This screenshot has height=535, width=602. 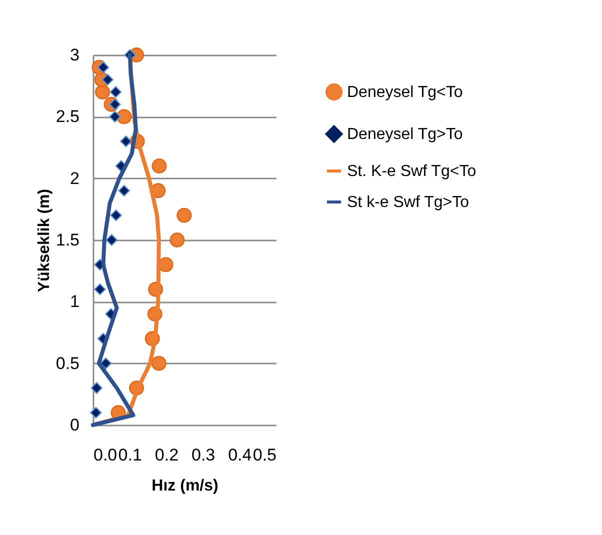 What do you see at coordinates (75, 55) in the screenshot?
I see `y-tick-label: 3` at bounding box center [75, 55].